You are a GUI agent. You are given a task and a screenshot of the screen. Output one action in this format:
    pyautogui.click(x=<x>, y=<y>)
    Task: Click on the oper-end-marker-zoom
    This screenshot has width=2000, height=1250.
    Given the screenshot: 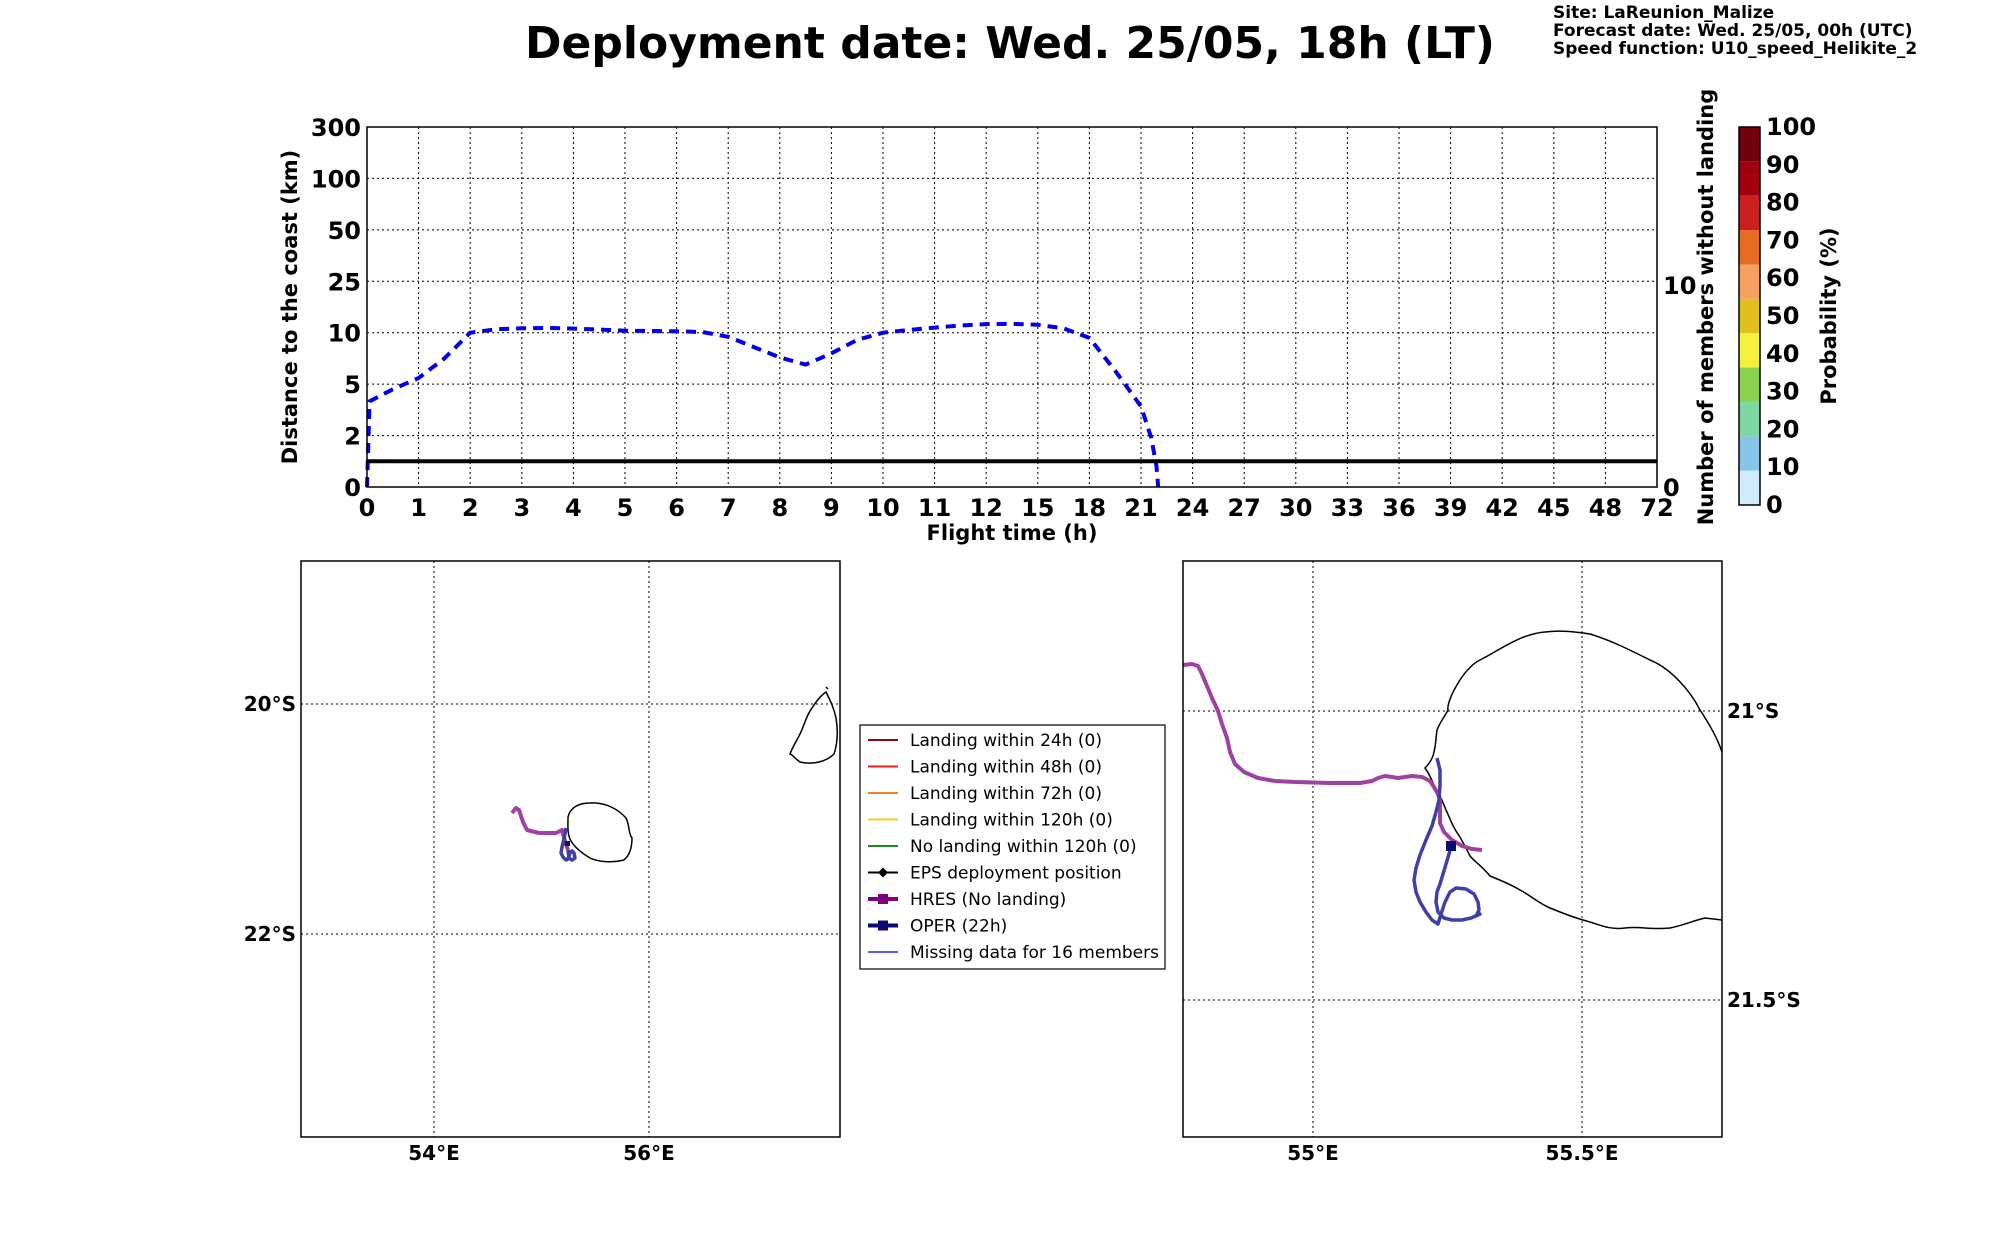 What is the action you would take?
    pyautogui.click(x=1451, y=846)
    